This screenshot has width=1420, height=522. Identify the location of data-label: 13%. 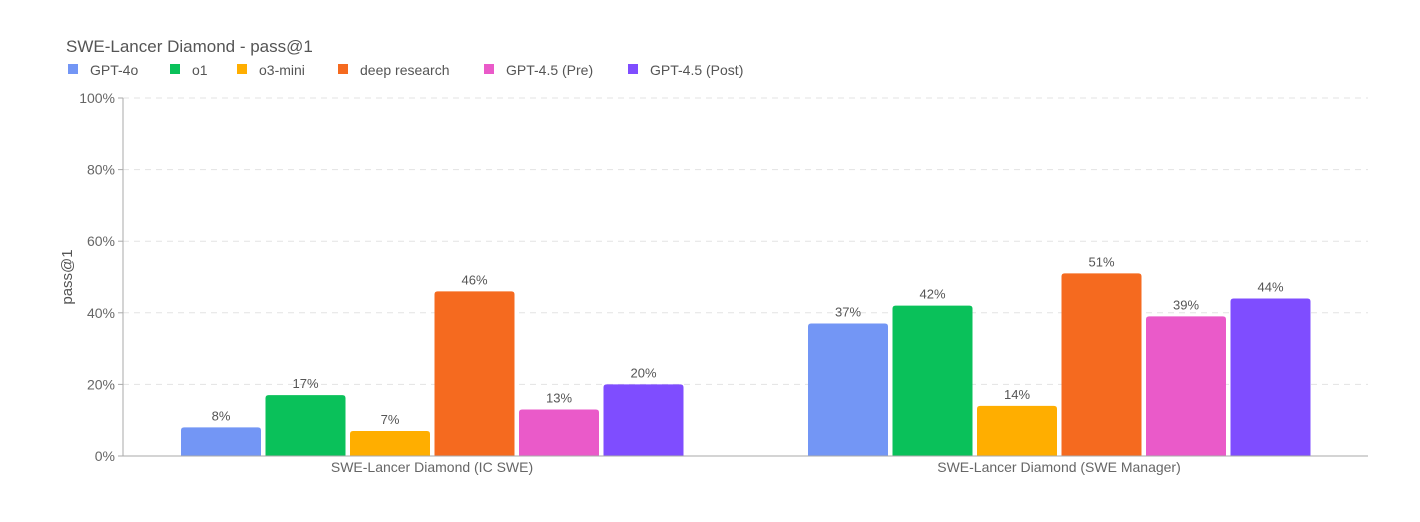
(559, 397).